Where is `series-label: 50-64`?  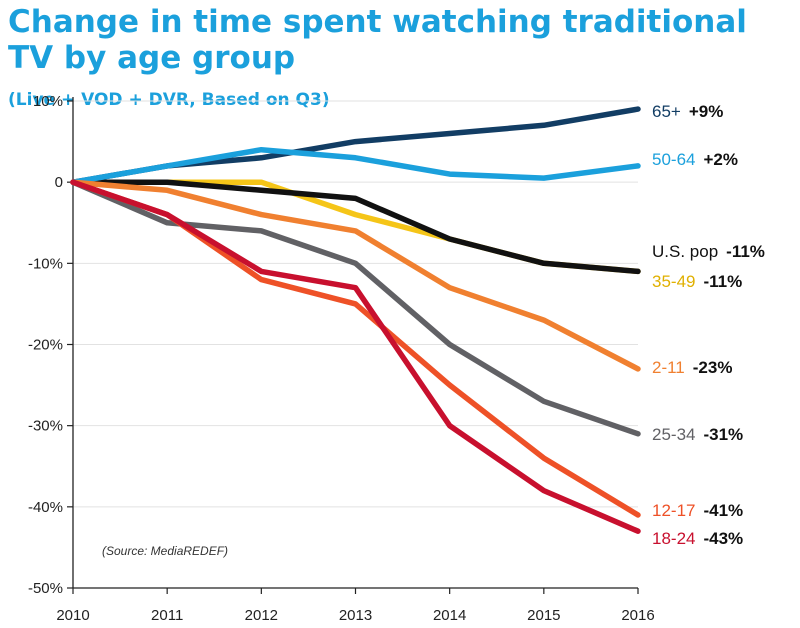
series-label: 50-64 is located at coordinates (673, 159).